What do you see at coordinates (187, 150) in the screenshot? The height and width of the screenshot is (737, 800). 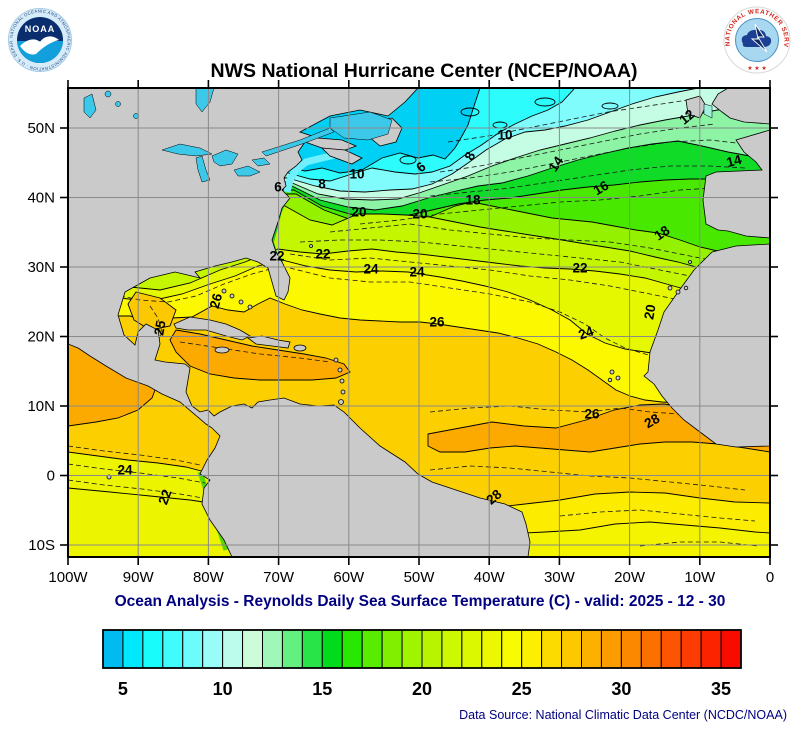 I see `lake-superior` at bounding box center [187, 150].